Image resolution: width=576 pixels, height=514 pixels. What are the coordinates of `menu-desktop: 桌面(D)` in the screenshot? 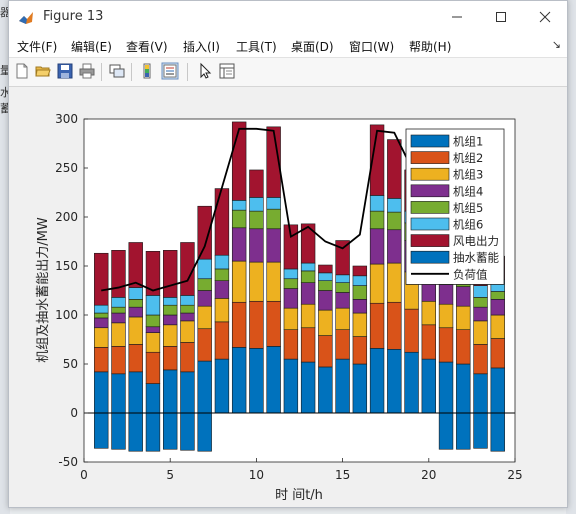 It's located at (312, 47).